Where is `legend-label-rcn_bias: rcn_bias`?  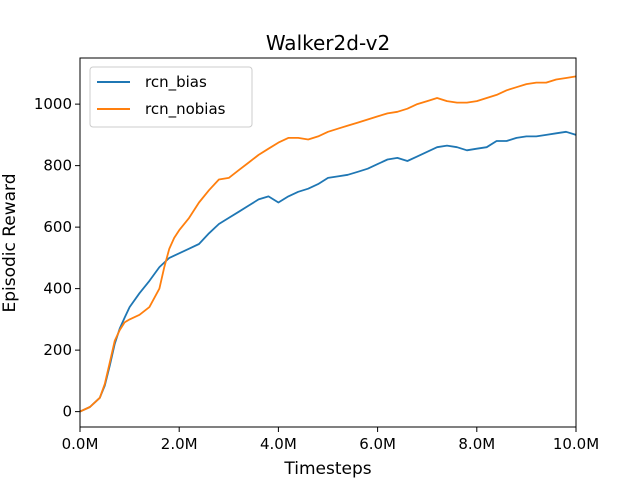
legend-label-rcn_bias: rcn_bias is located at coordinates (176, 82).